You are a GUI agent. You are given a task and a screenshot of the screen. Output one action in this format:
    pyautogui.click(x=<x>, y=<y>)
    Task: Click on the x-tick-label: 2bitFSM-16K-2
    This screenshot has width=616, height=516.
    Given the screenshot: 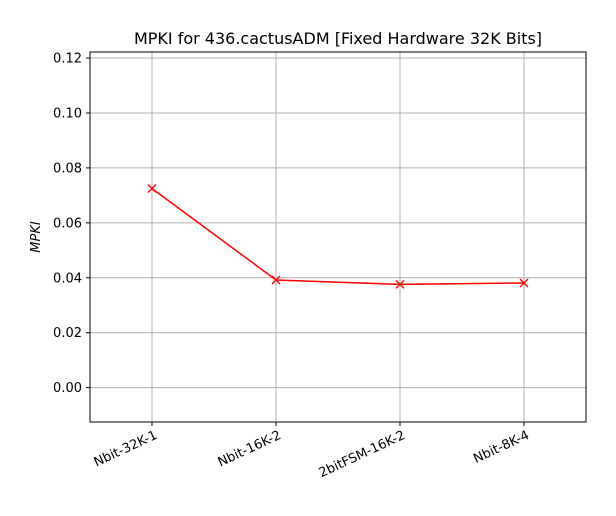 What is the action you would take?
    pyautogui.click(x=362, y=454)
    